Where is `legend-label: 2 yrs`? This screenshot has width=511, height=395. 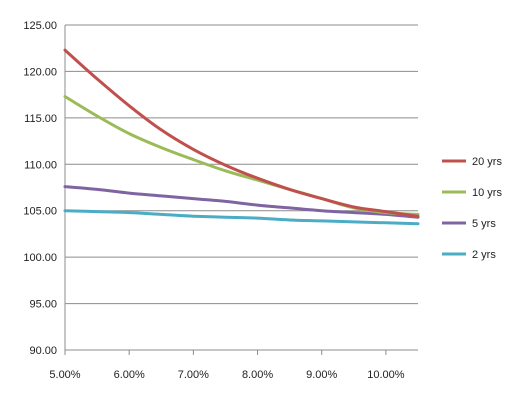 legend-label: 2 yrs is located at coordinates (484, 255).